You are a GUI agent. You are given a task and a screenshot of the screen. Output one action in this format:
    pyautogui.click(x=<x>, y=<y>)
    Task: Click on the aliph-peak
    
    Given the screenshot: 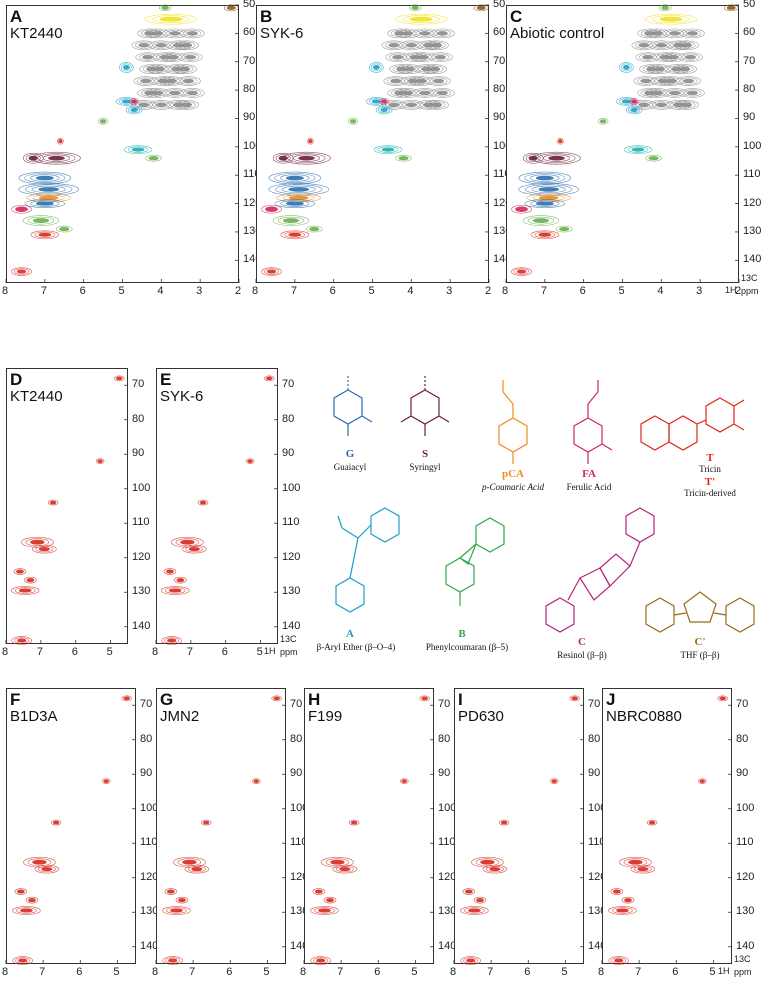 What is the action you would take?
    pyautogui.click(x=256, y=781)
    